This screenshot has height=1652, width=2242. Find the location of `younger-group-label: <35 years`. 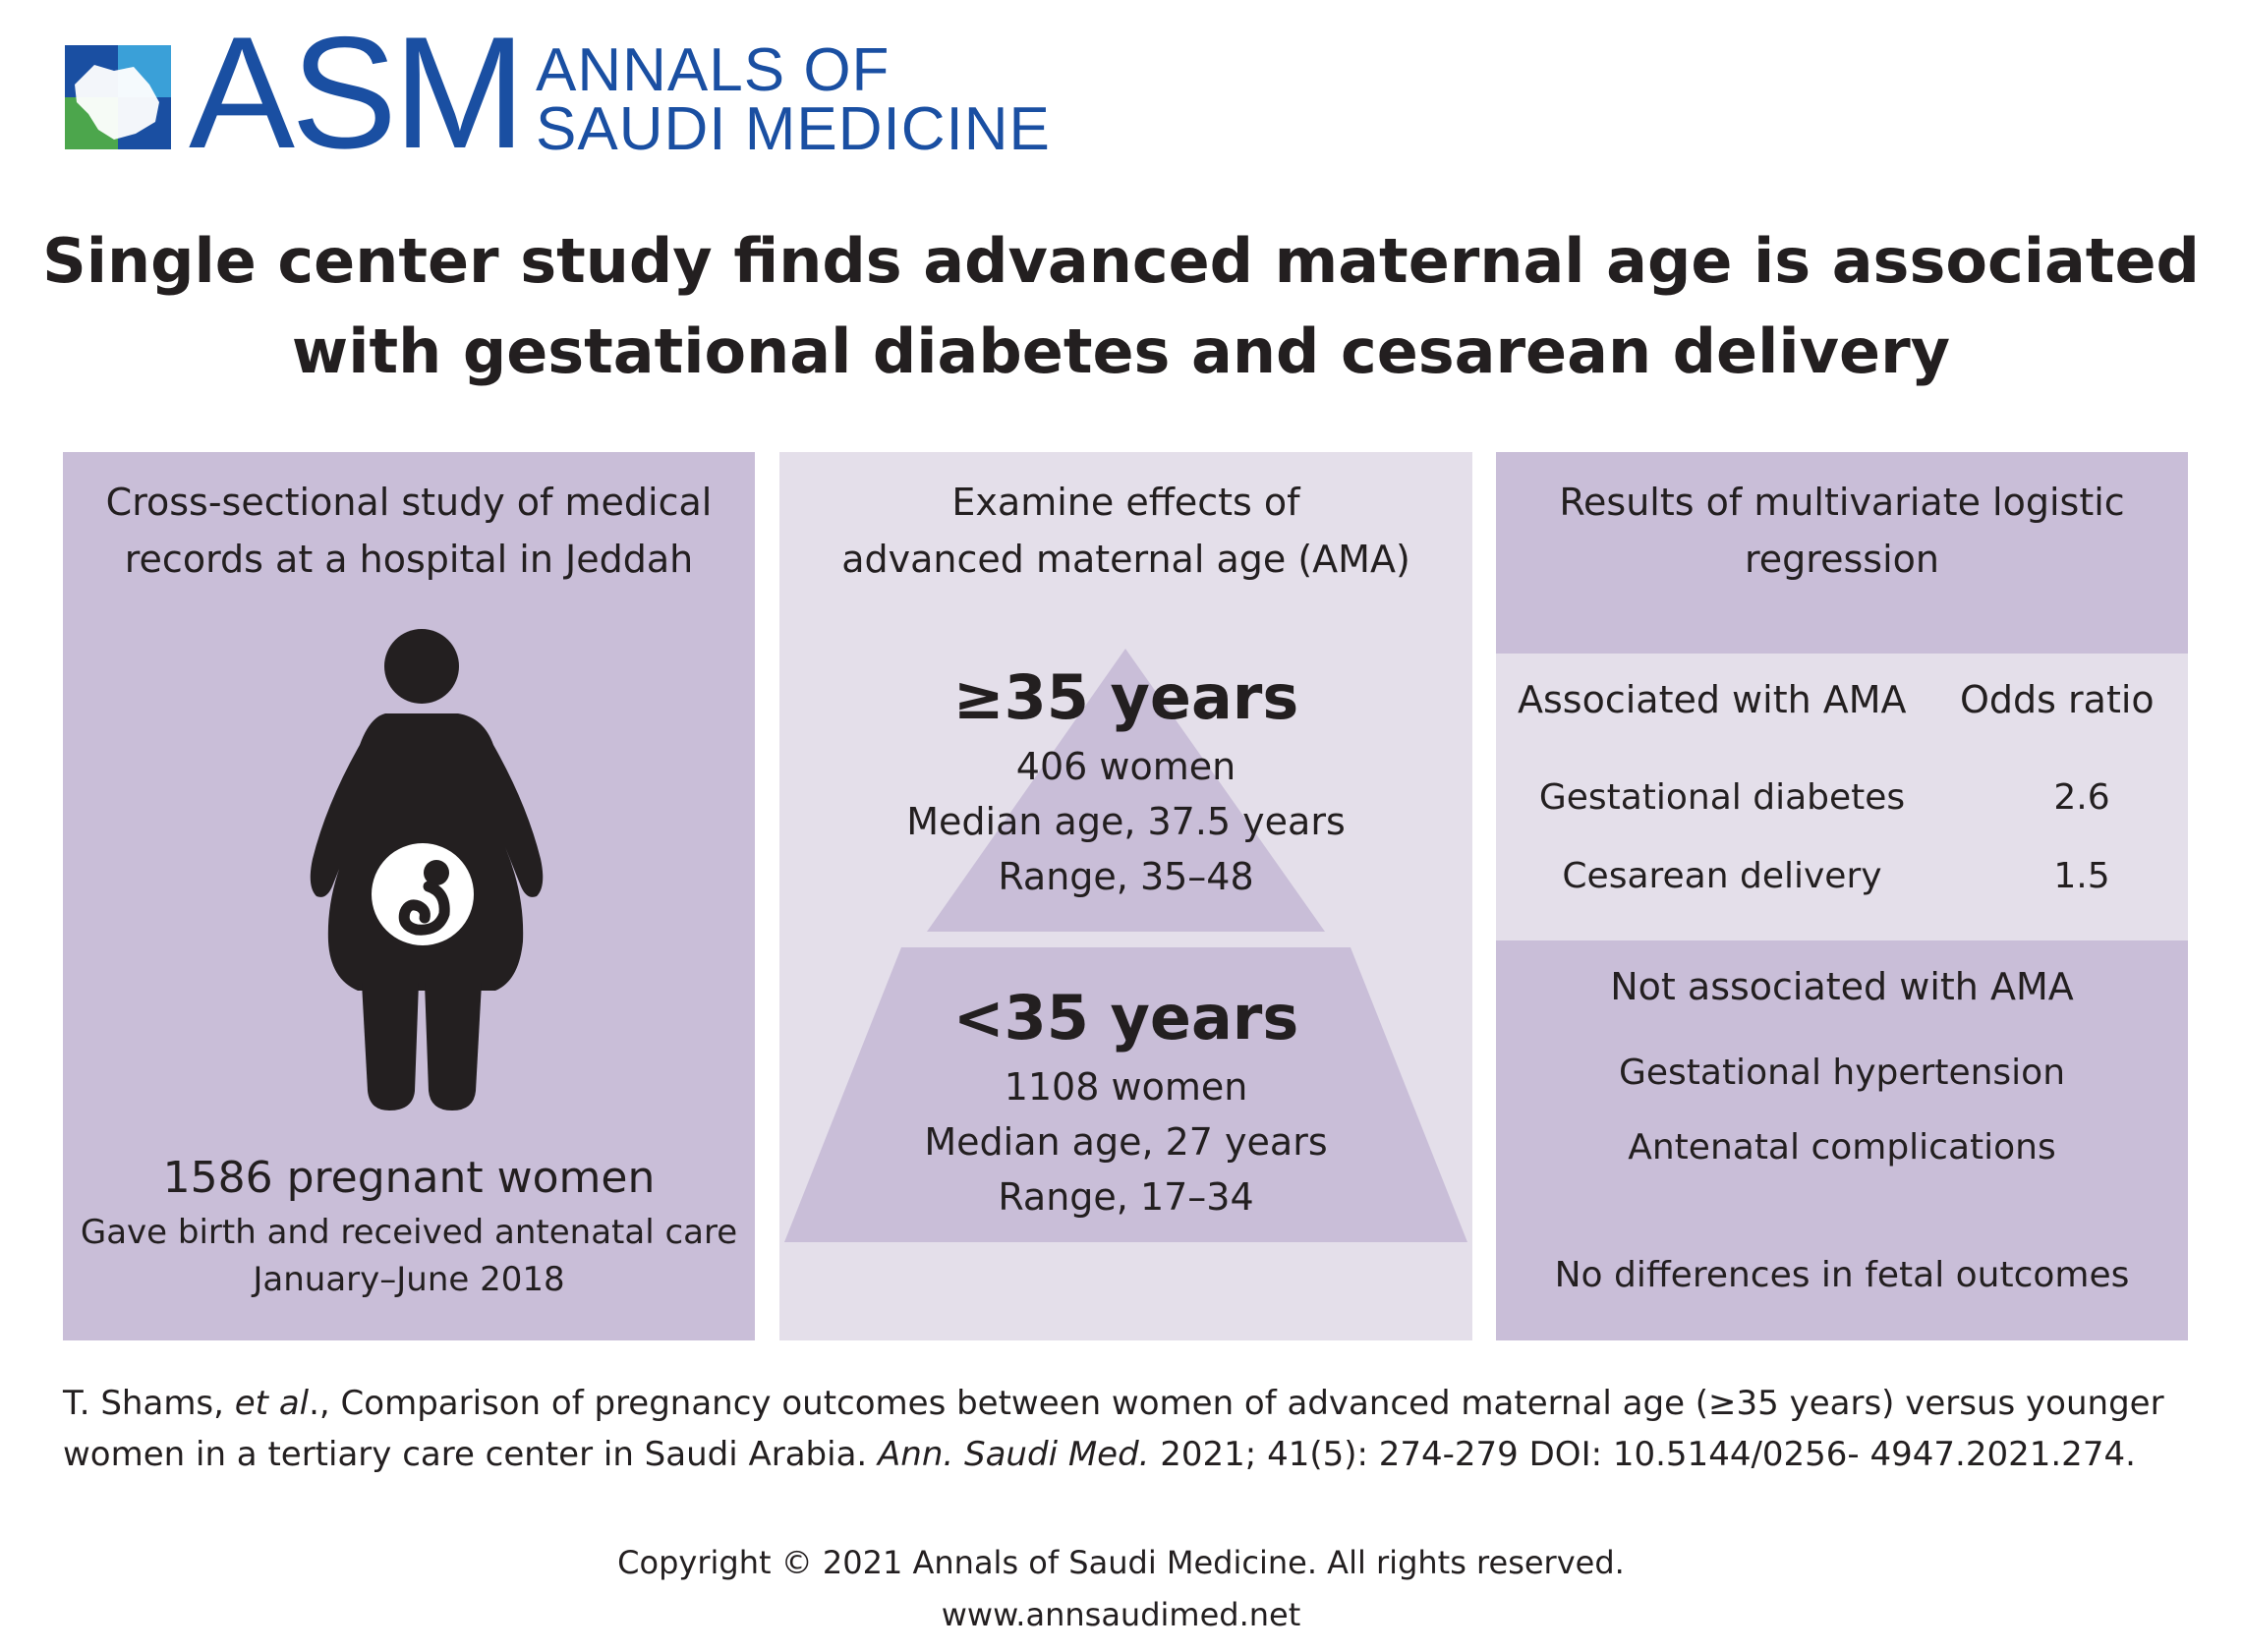

younger-group-label: <35 years is located at coordinates (1125, 1018).